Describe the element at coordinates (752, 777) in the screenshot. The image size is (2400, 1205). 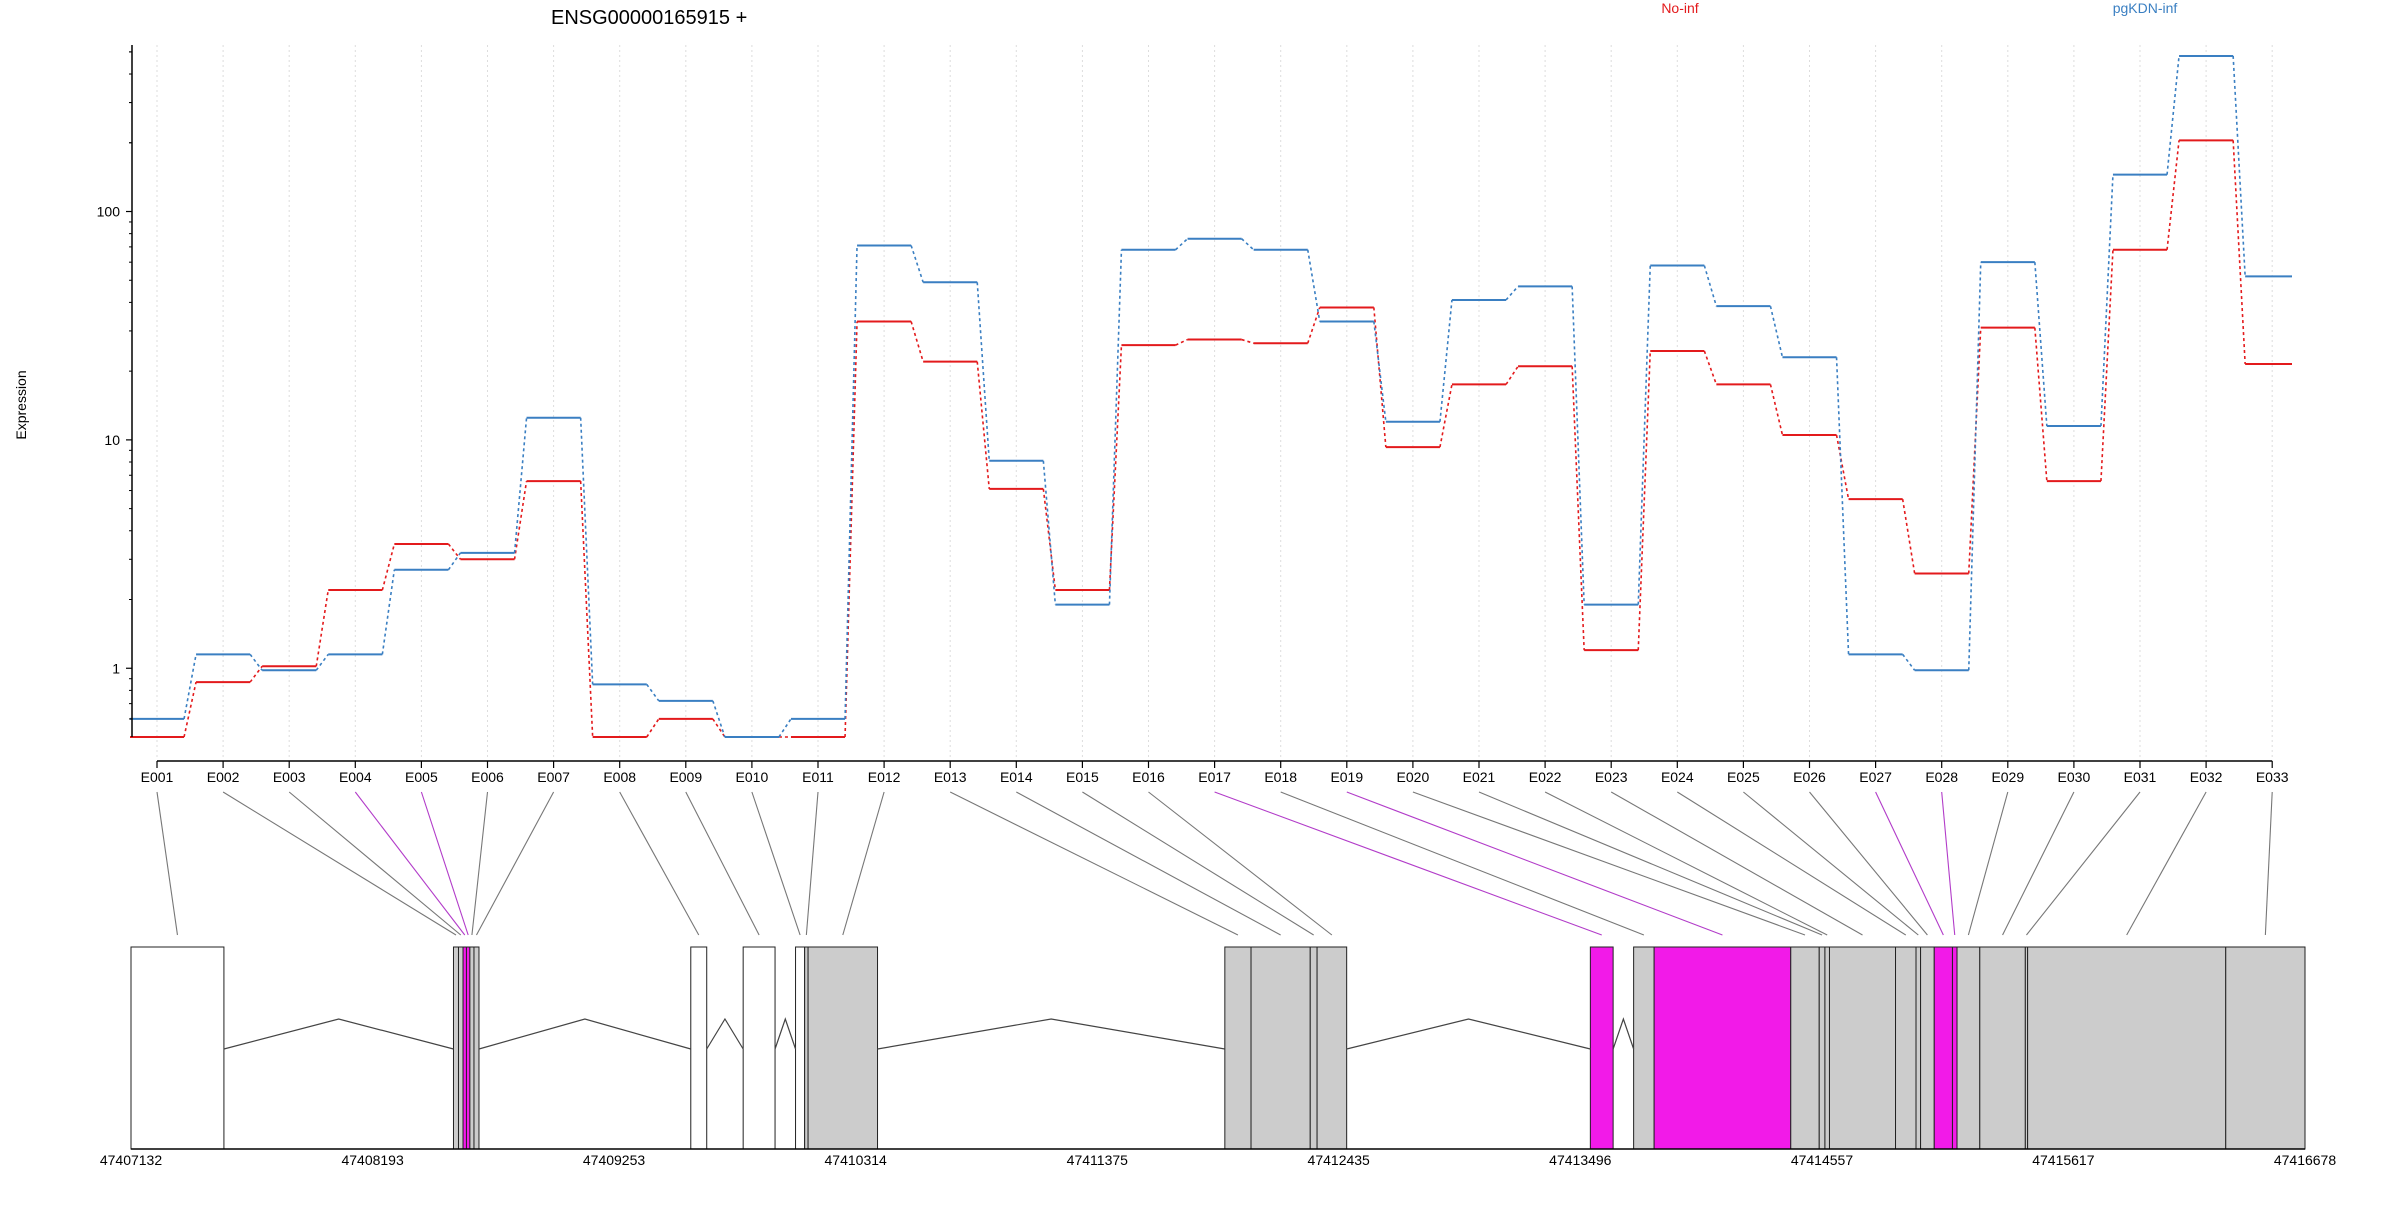
I see `x-tick-label: E010` at that location.